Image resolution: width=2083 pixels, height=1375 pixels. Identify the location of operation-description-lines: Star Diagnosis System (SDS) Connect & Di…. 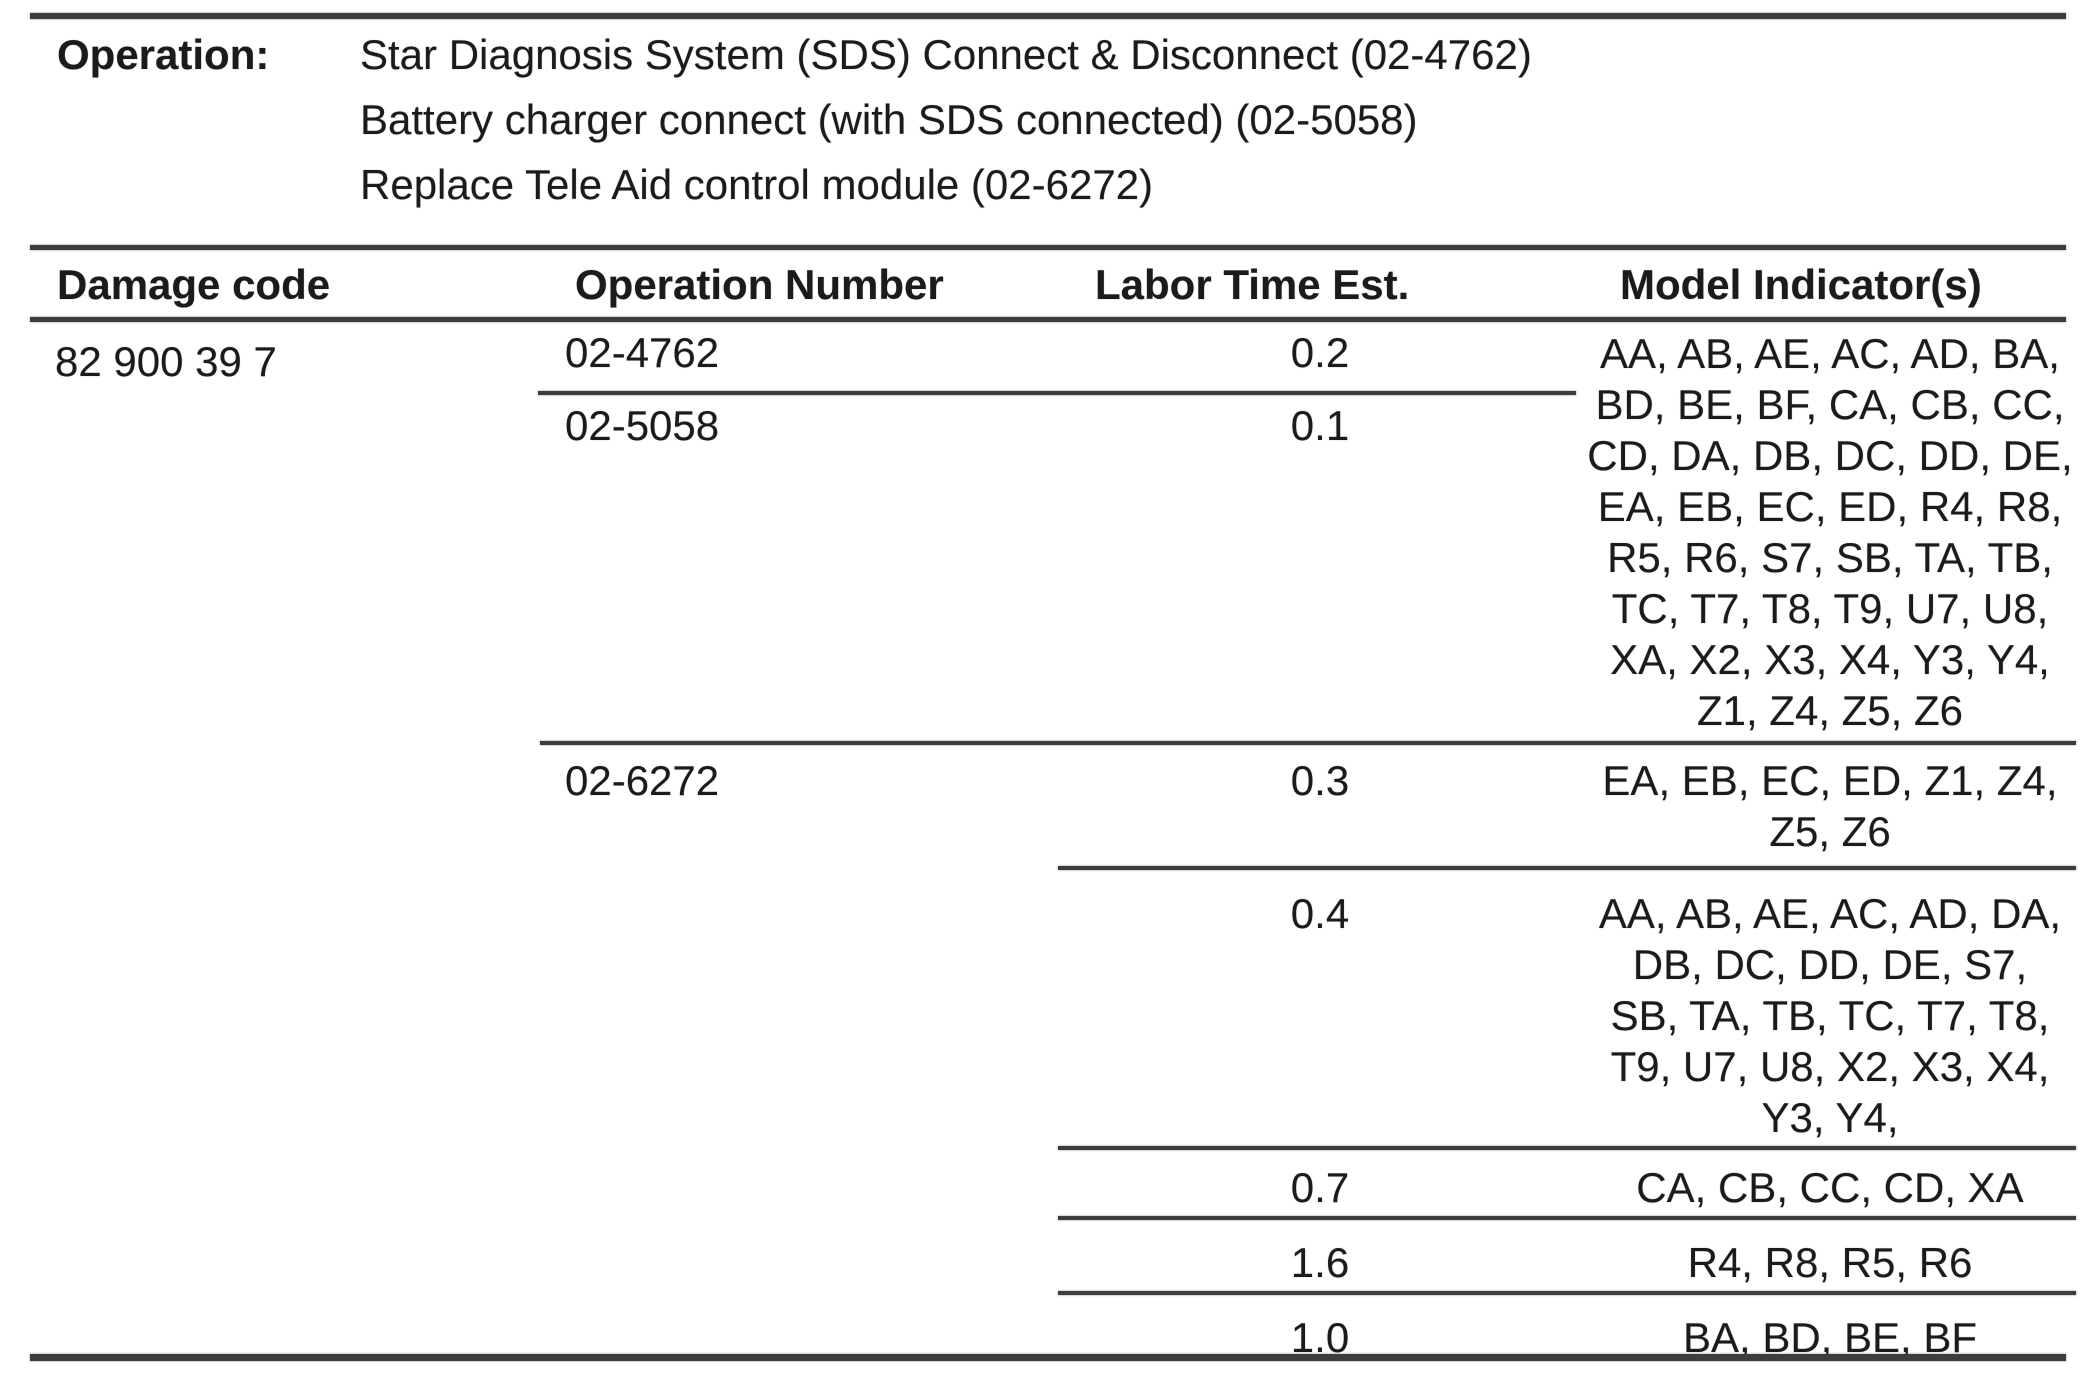
(946, 119).